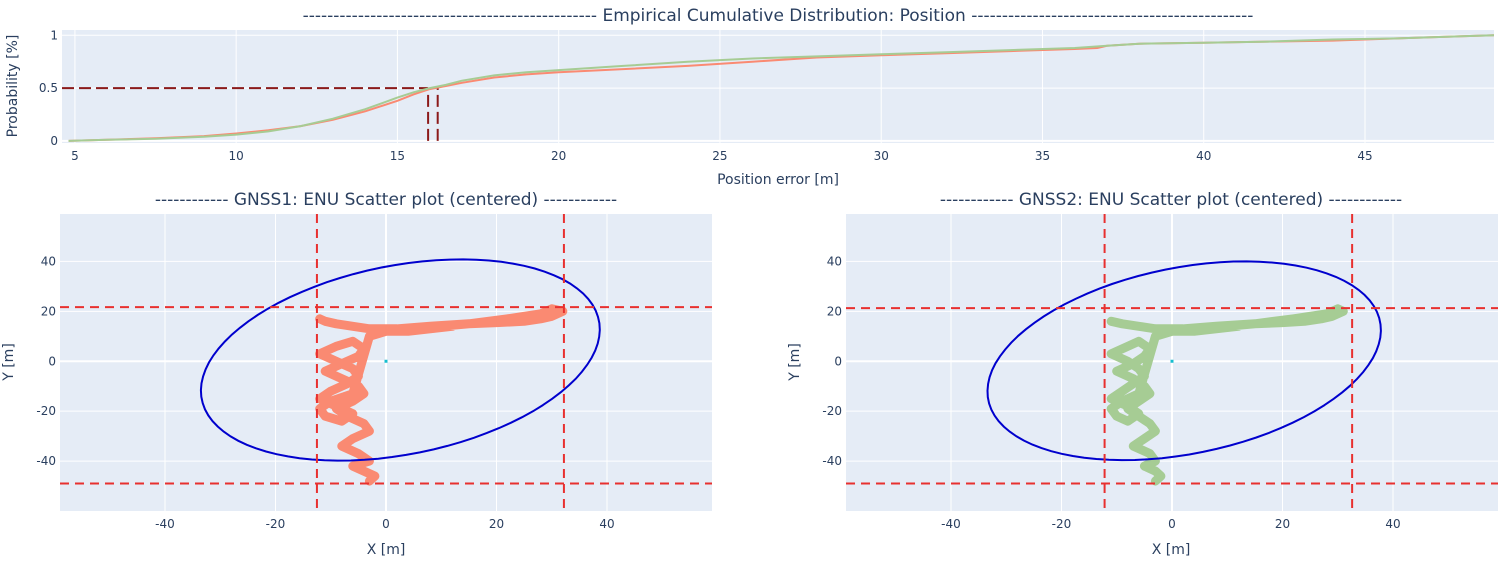 This screenshot has width=1506, height=562. I want to click on gnss1-y-tick-label: 20, so click(48, 311).